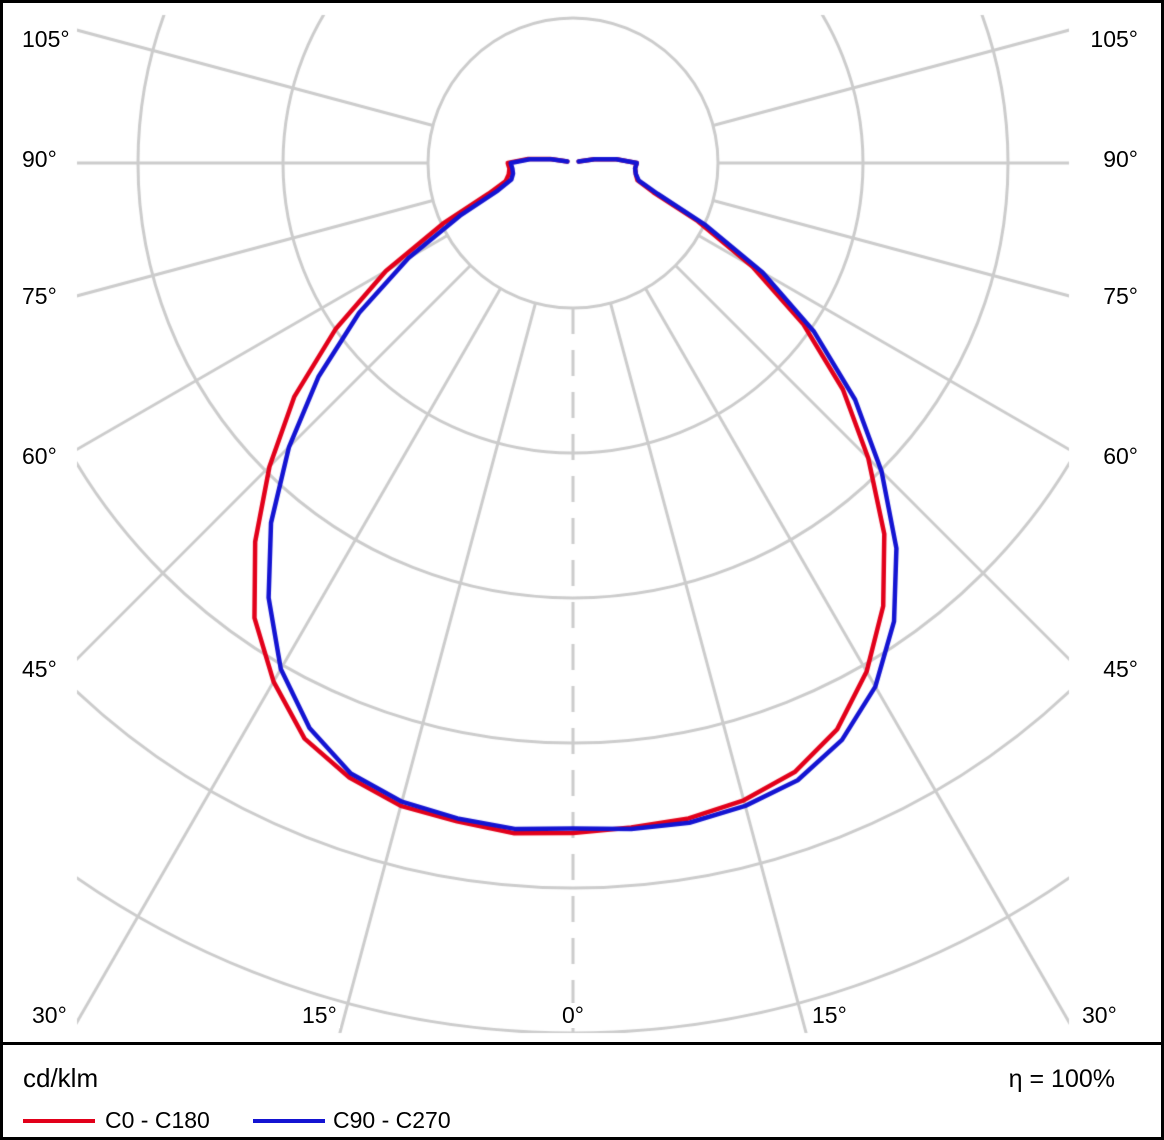 This screenshot has height=1140, width=1164. What do you see at coordinates (1120, 296) in the screenshot?
I see `gamma-label-right-75: 75°` at bounding box center [1120, 296].